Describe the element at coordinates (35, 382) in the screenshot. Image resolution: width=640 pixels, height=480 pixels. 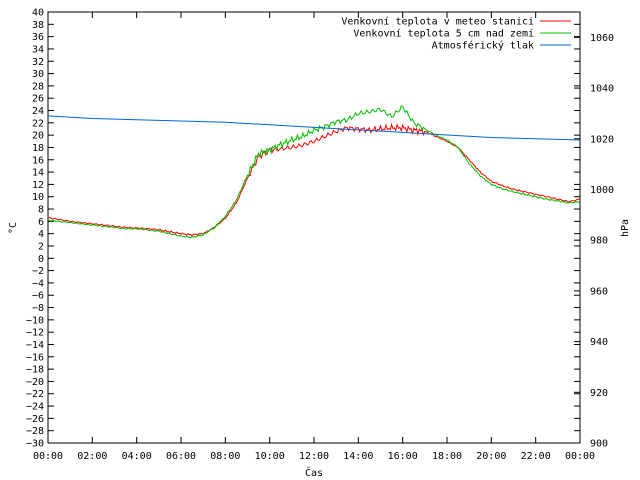
I see `y-tick-label: −20` at that location.